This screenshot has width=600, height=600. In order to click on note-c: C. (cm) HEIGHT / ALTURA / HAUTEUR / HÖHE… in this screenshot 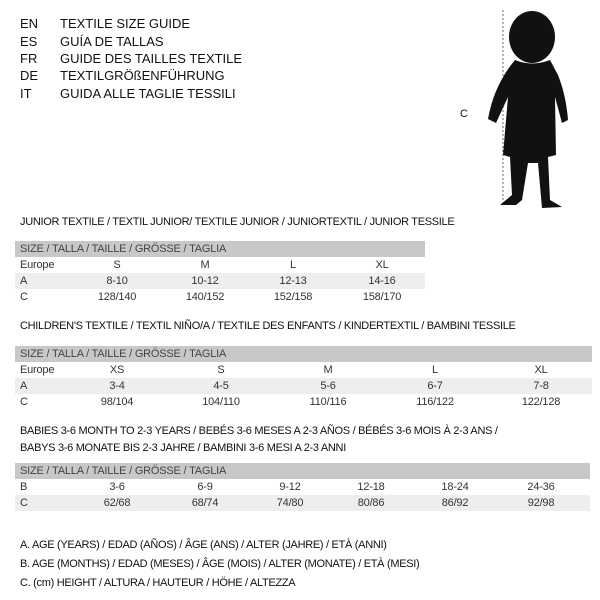, I will do `click(158, 583)`.